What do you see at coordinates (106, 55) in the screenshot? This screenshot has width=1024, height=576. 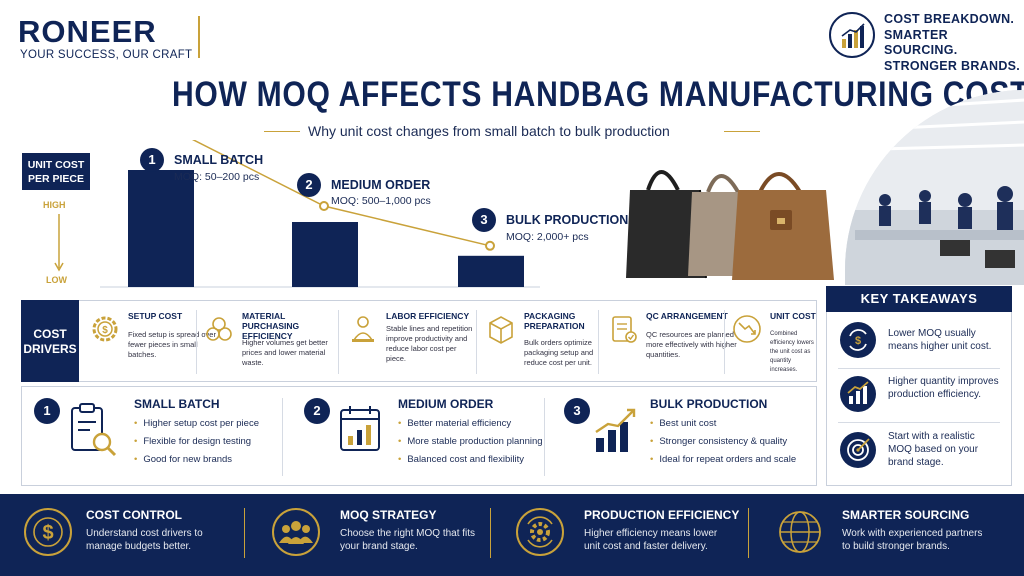 I see `brand-tagline: YOUR SUCCESS, OUR CRAFT` at bounding box center [106, 55].